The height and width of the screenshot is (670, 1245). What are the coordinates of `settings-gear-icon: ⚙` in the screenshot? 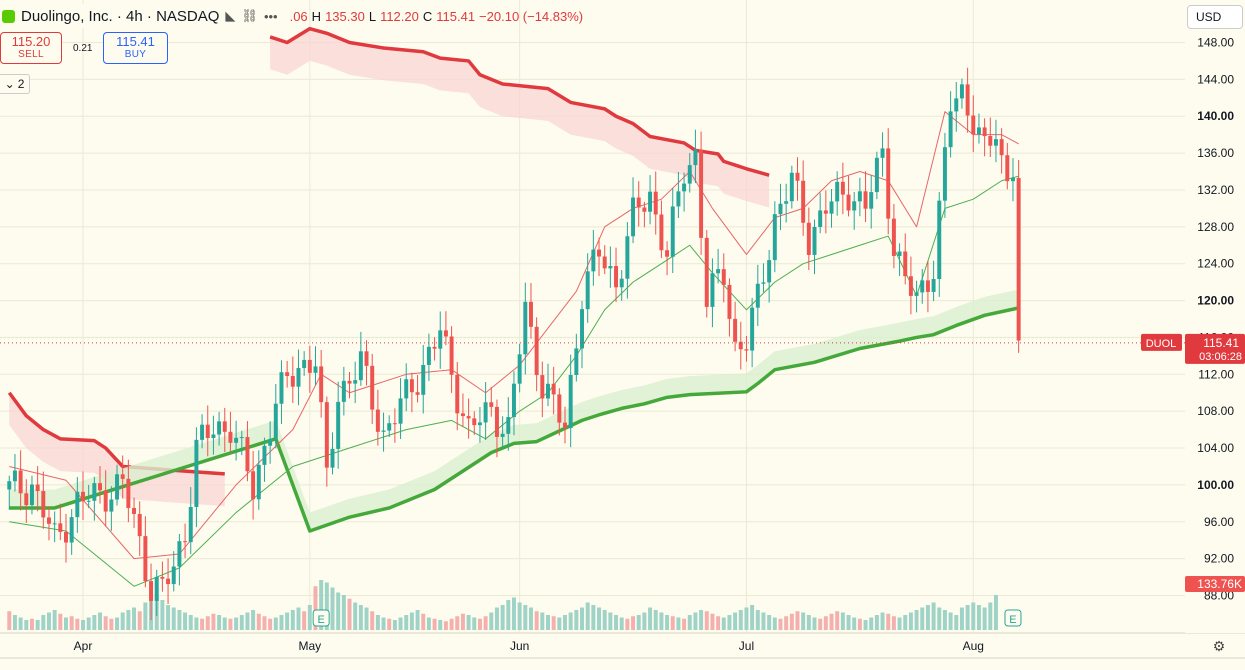 It's located at (1219, 646).